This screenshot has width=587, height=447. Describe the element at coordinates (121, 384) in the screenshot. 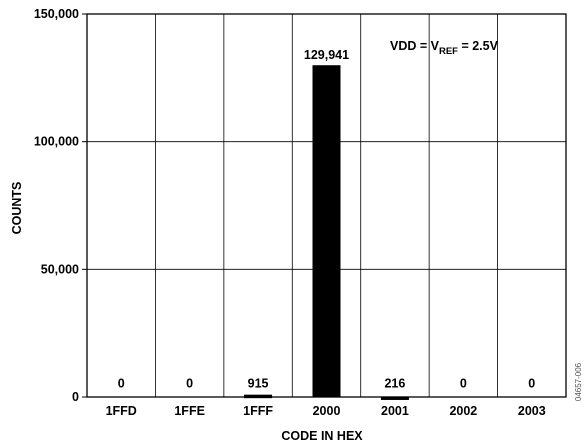

I see `data-label-1ffd: 0` at that location.